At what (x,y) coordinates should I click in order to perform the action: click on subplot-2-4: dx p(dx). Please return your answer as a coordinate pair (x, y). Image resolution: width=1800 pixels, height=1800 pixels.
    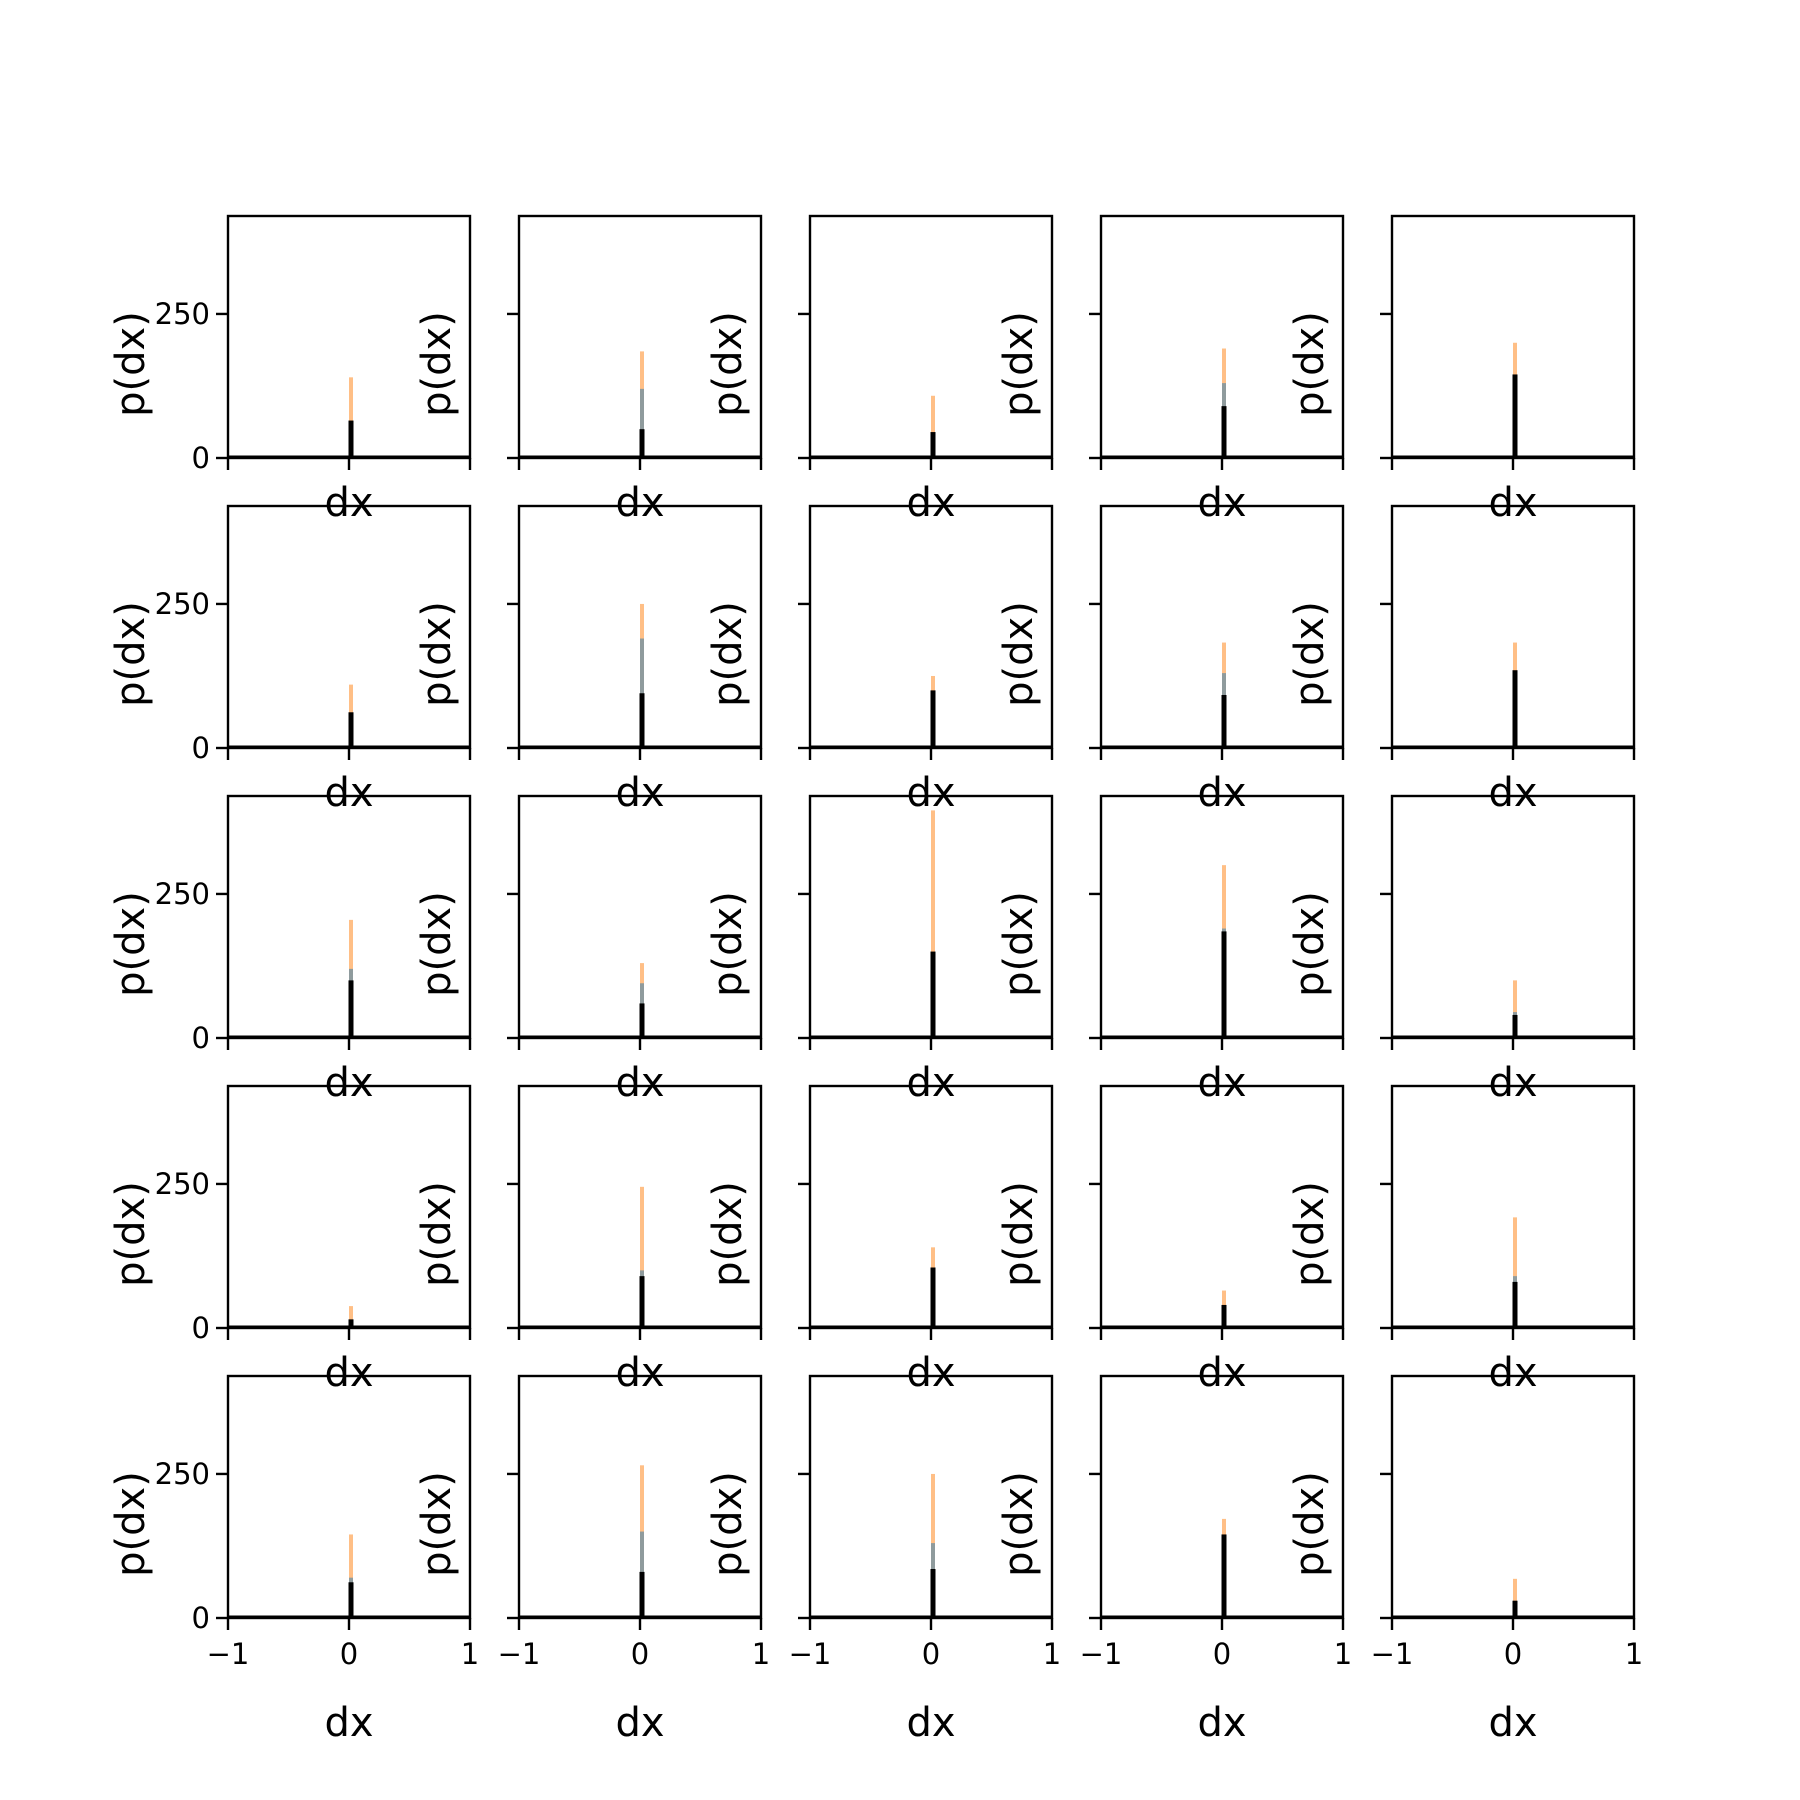
    Looking at the image, I should click on (1170, 660).